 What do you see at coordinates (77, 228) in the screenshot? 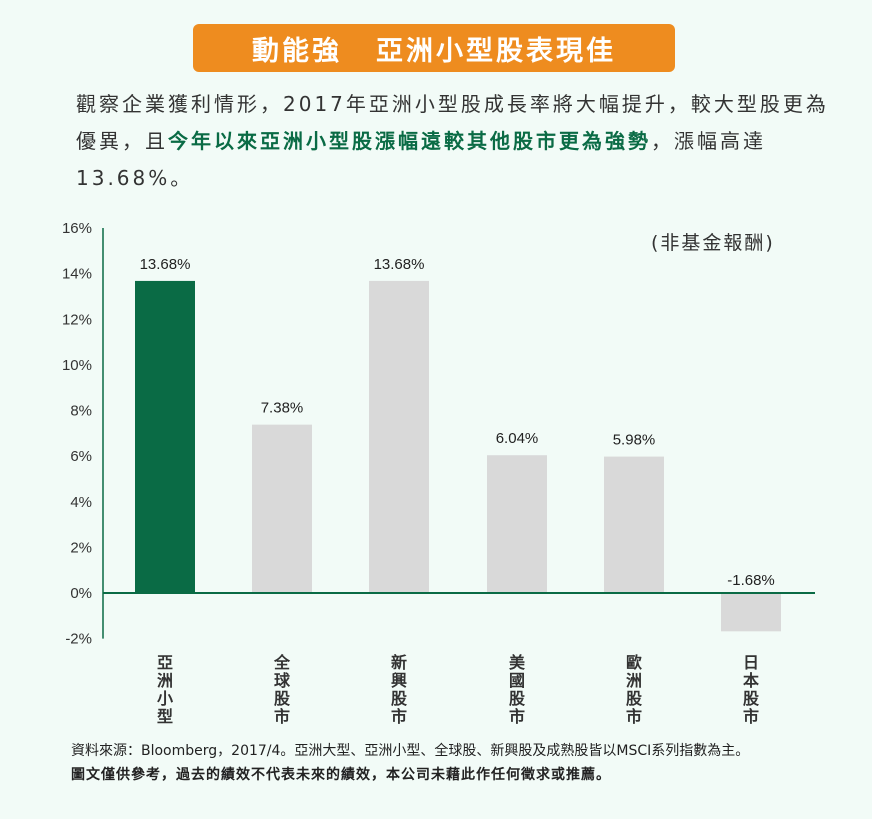
I see `y-tick-label: 16%` at bounding box center [77, 228].